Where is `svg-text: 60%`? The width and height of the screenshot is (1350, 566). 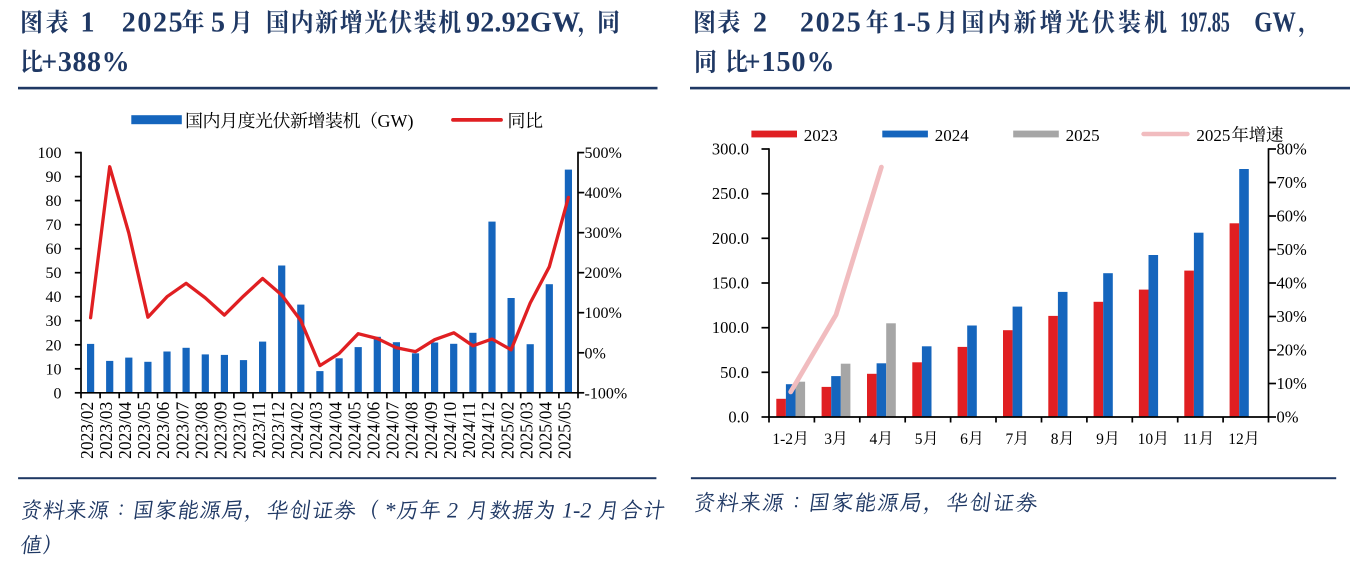 svg-text: 60% is located at coordinates (1292, 216).